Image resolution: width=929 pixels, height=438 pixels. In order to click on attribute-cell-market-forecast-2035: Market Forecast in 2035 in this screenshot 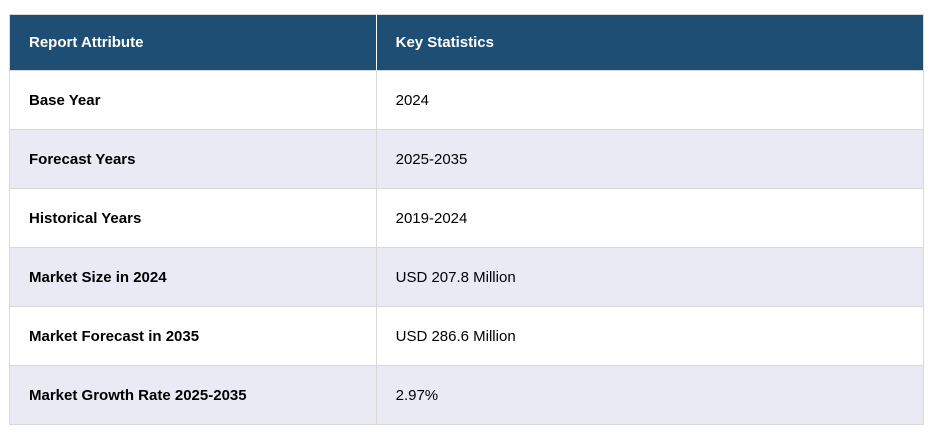, I will do `click(193, 336)`.